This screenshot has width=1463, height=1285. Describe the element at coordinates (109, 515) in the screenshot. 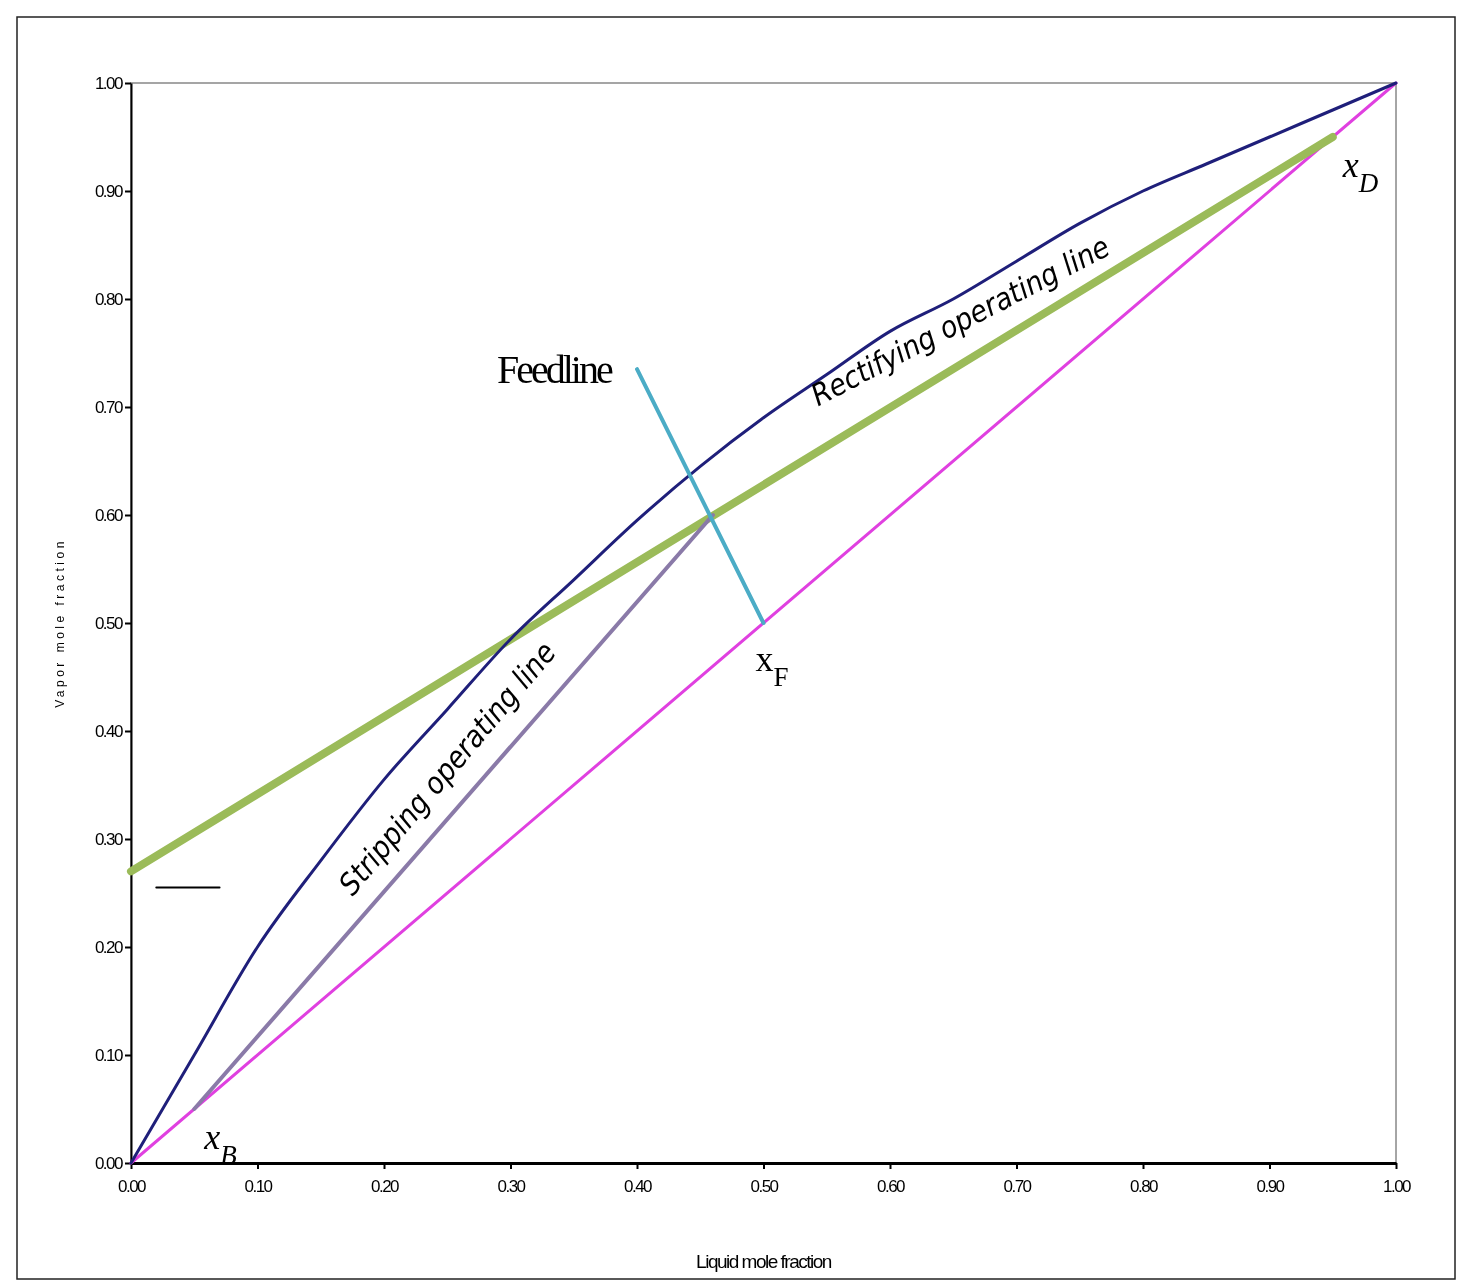

I see `y-tick-label: 0.60` at that location.